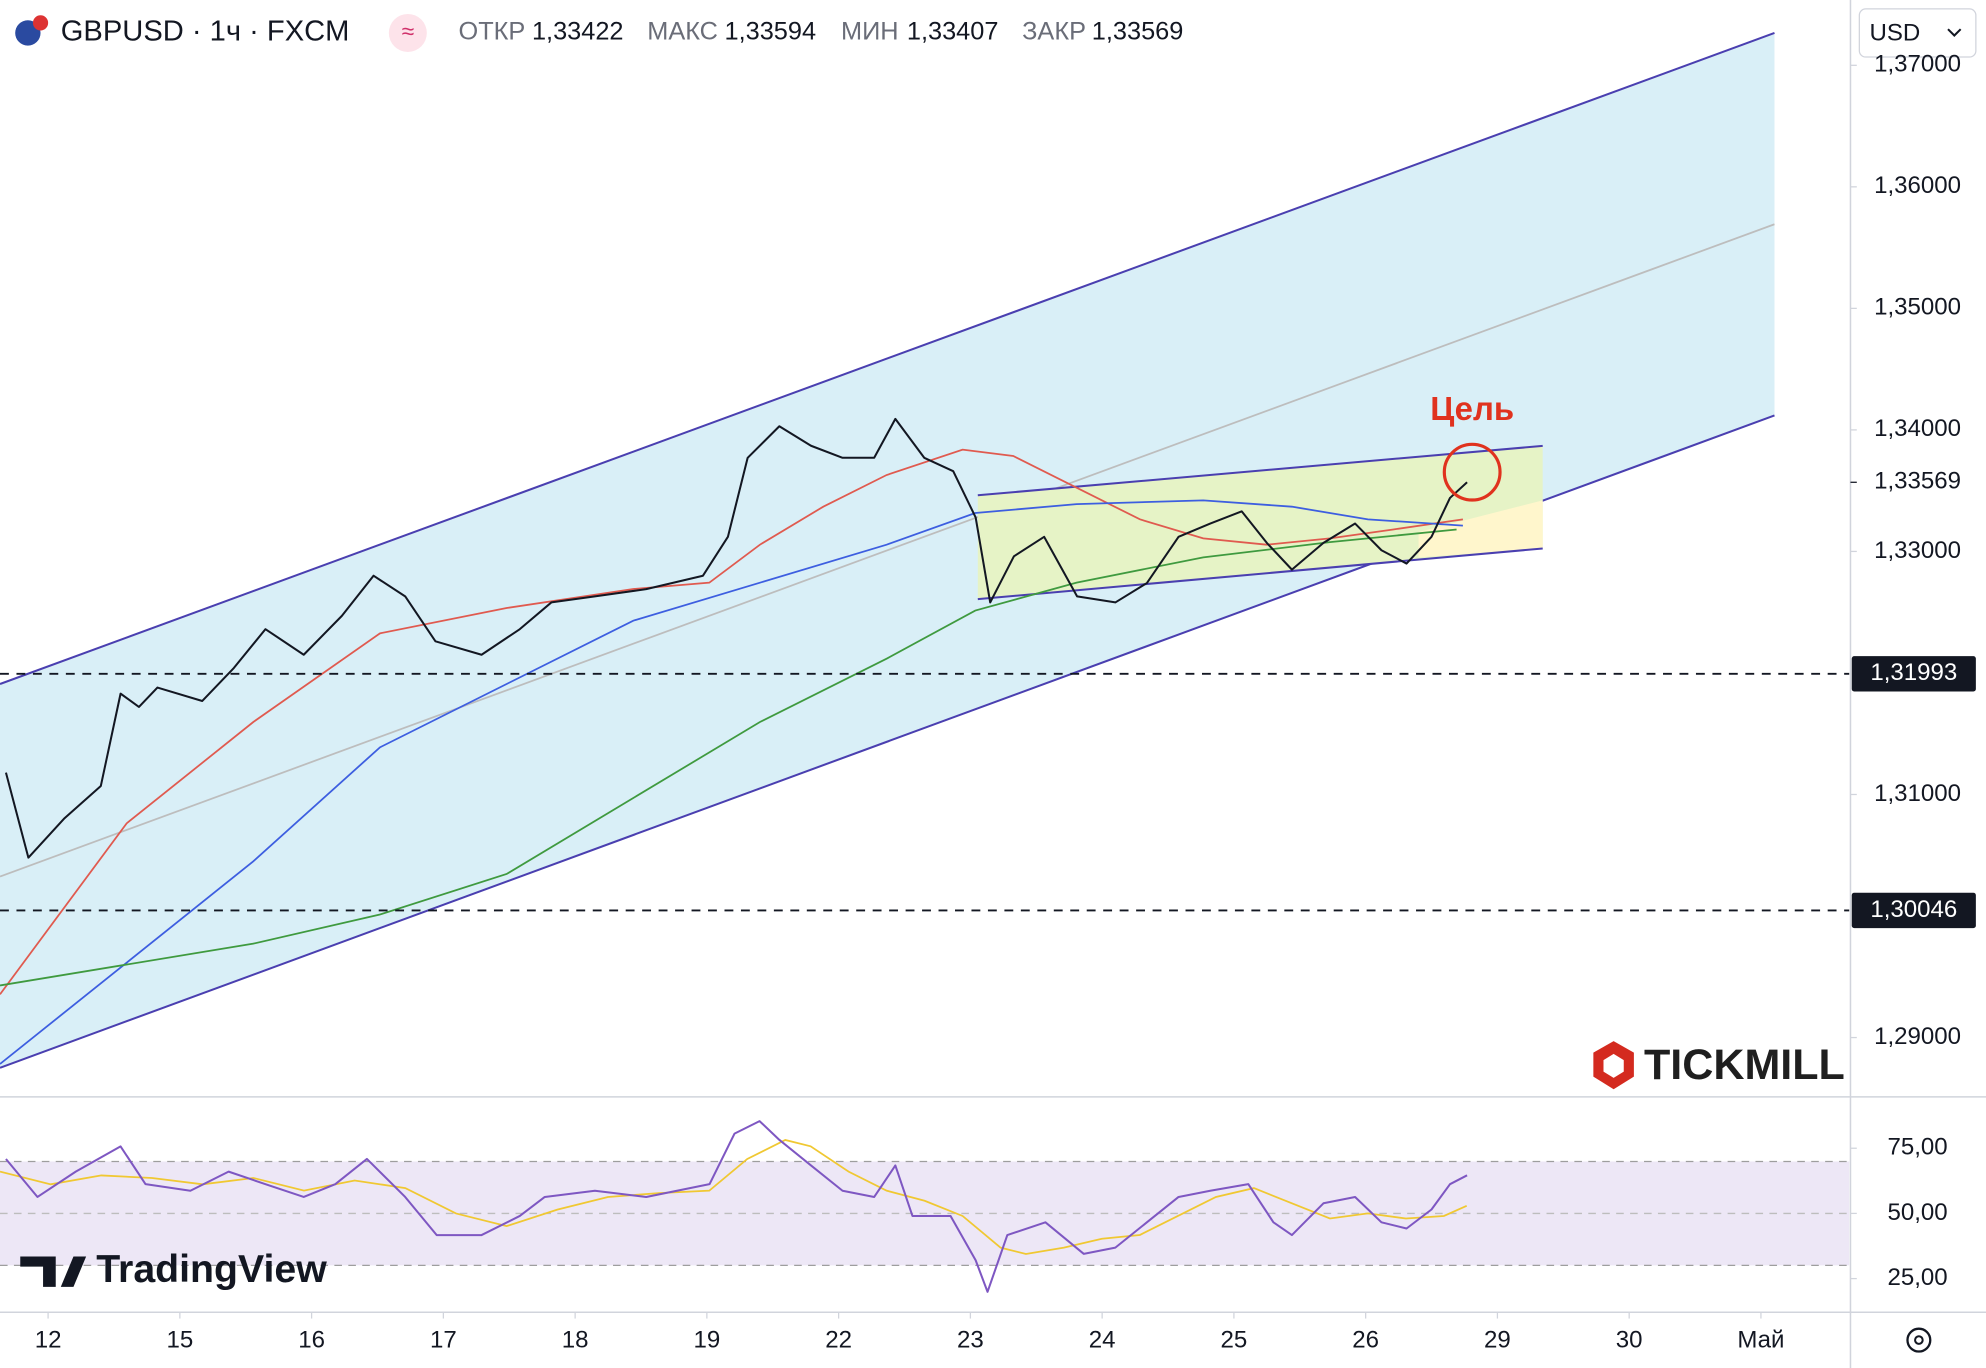  Describe the element at coordinates (179, 1340) in the screenshot. I see `x-tick-label: 15` at that location.